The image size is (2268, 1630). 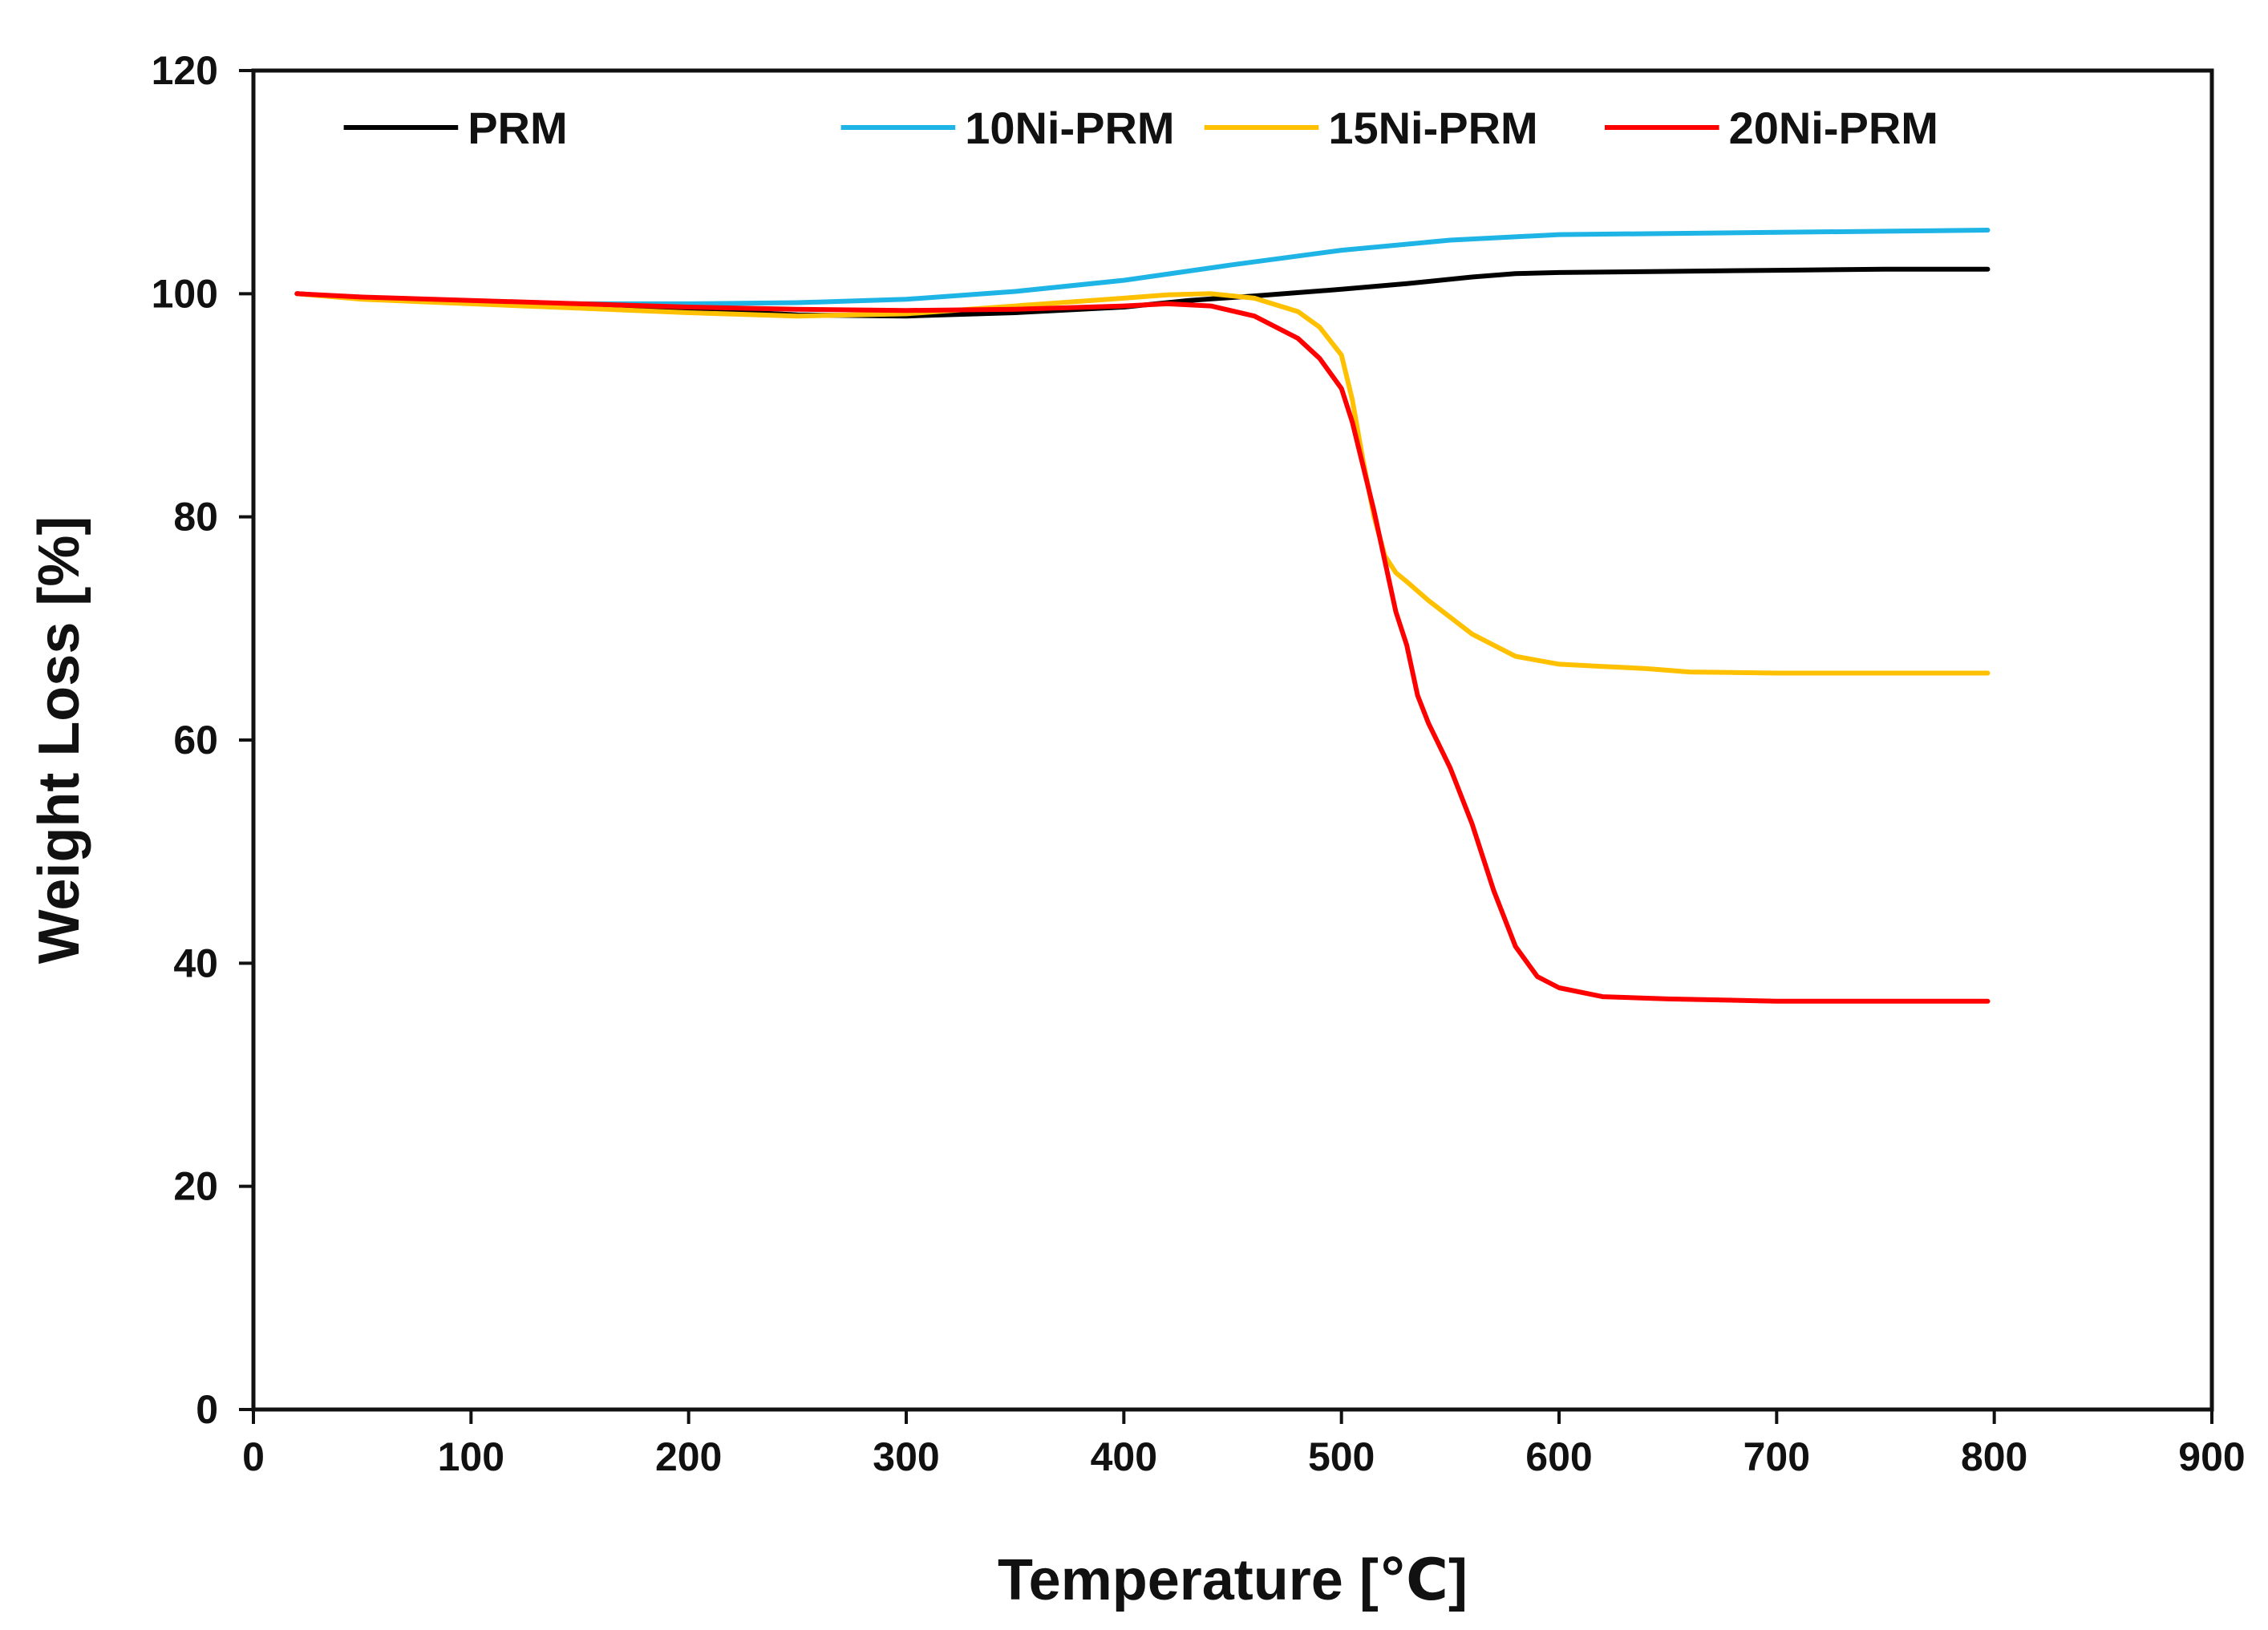 What do you see at coordinates (195, 1186) in the screenshot?
I see `y-tick-label: 20` at bounding box center [195, 1186].